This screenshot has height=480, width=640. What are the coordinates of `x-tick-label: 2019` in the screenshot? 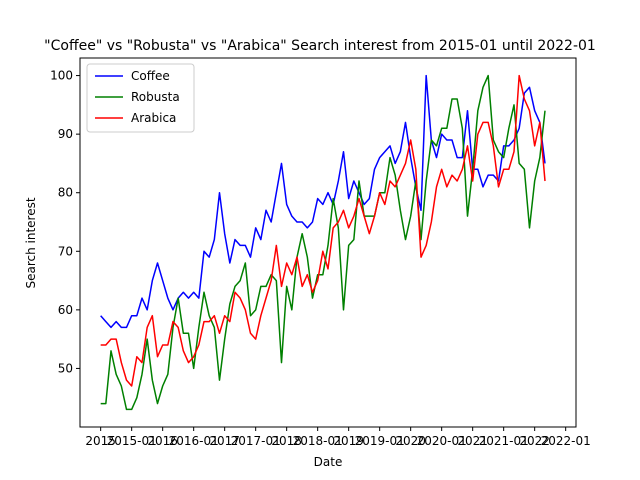 It's located at (348, 441).